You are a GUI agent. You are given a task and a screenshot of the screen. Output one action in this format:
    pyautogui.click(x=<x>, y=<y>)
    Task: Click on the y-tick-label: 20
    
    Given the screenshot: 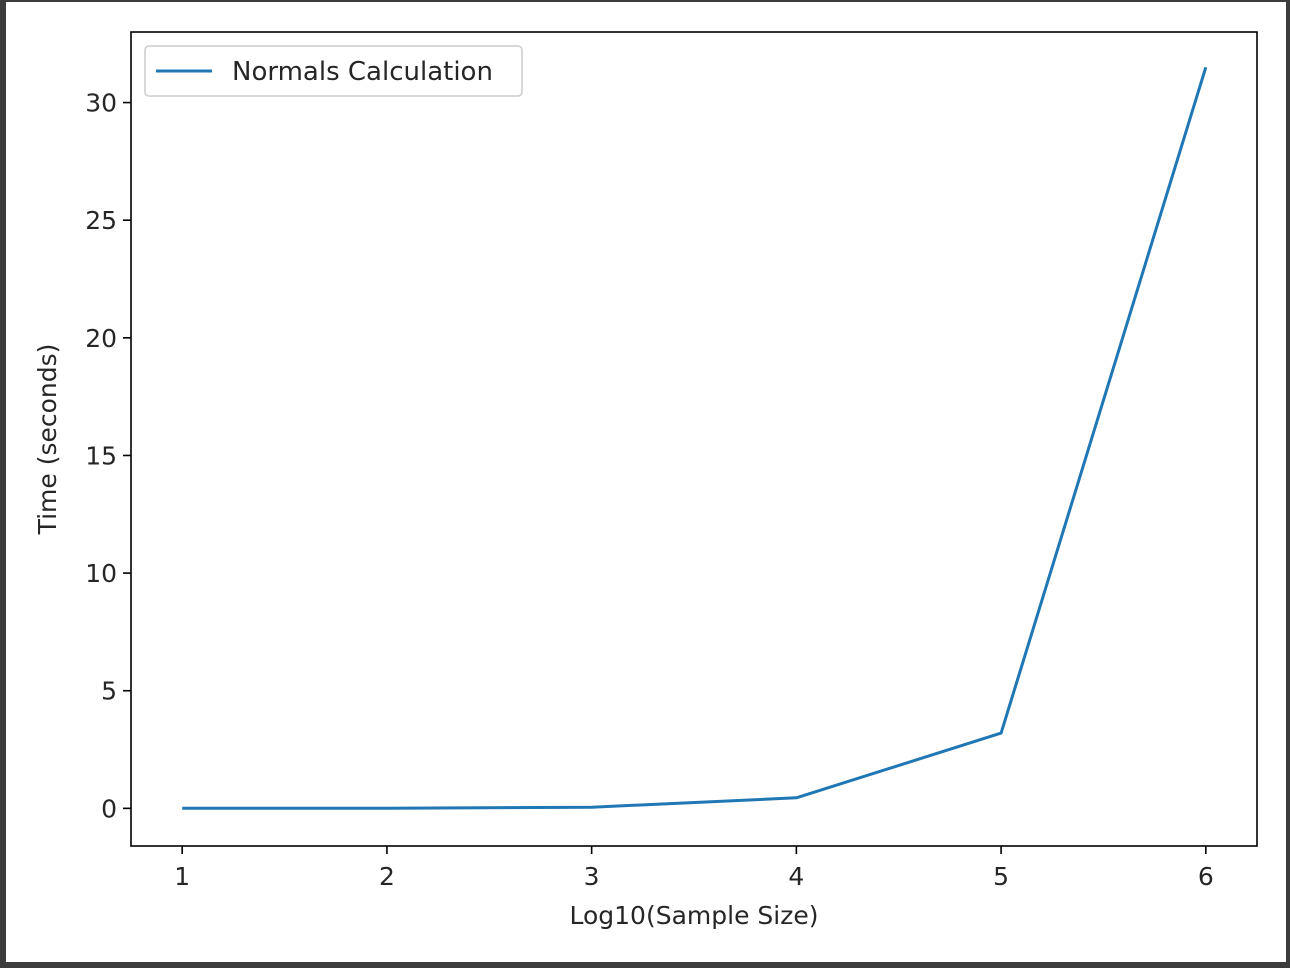 What is the action you would take?
    pyautogui.click(x=101, y=338)
    